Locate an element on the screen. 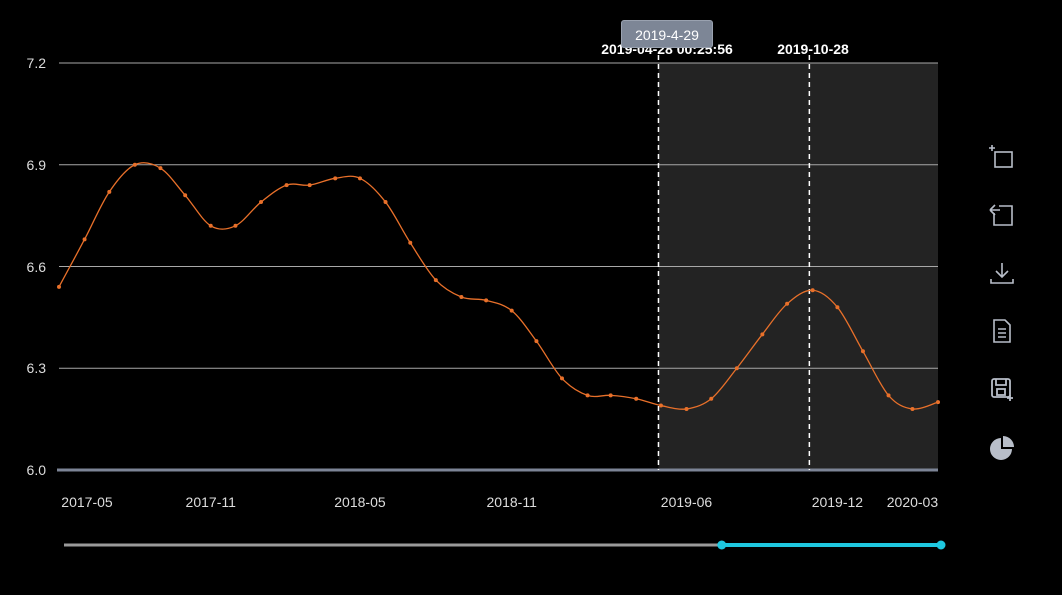 The width and height of the screenshot is (1062, 595). x-tick-label: 2018-11 is located at coordinates (511, 502).